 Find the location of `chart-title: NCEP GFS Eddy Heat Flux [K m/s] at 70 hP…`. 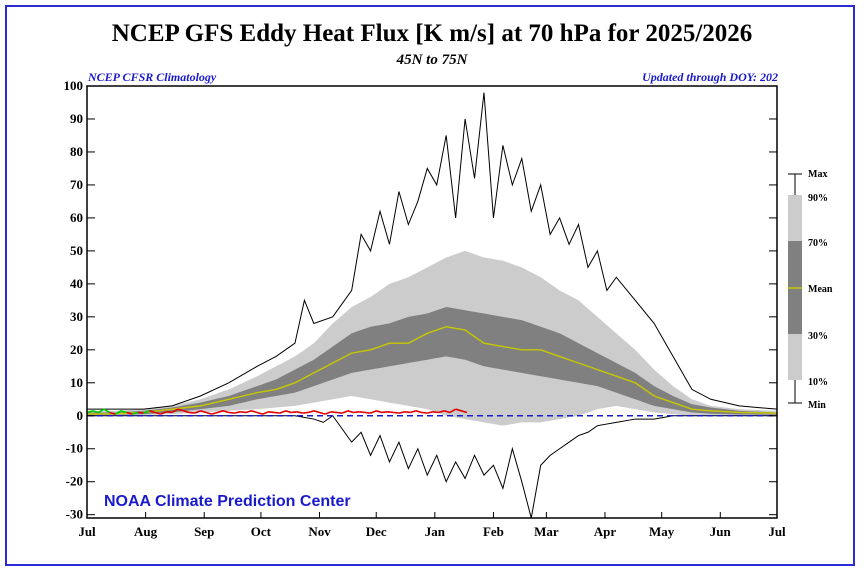

chart-title: NCEP GFS Eddy Heat Flux [K m/s] at 70 hP… is located at coordinates (432, 33).